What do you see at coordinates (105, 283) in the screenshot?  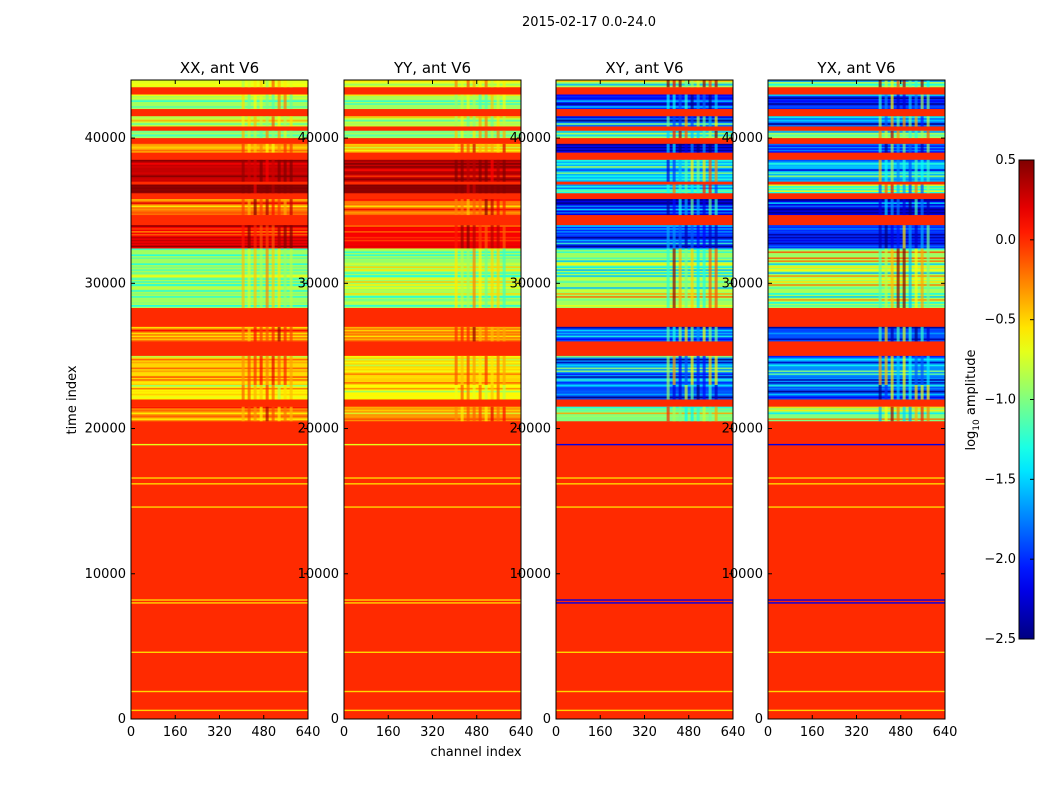 I see `y-tick-label: 30000` at bounding box center [105, 283].